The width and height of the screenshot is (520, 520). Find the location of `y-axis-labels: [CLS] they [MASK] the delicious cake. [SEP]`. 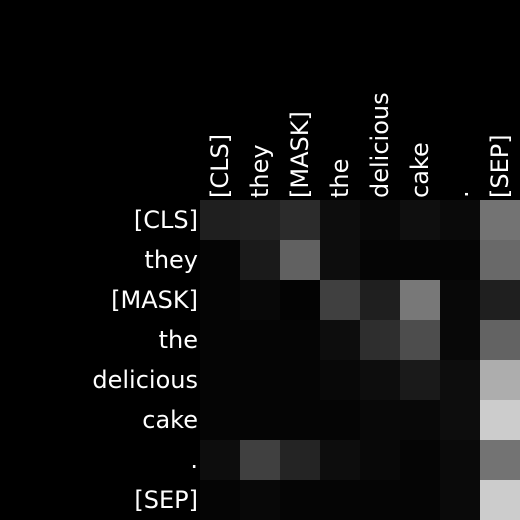

y-axis-labels: [CLS] they [MASK] the delicious cake. [SEP] is located at coordinates (145, 360).